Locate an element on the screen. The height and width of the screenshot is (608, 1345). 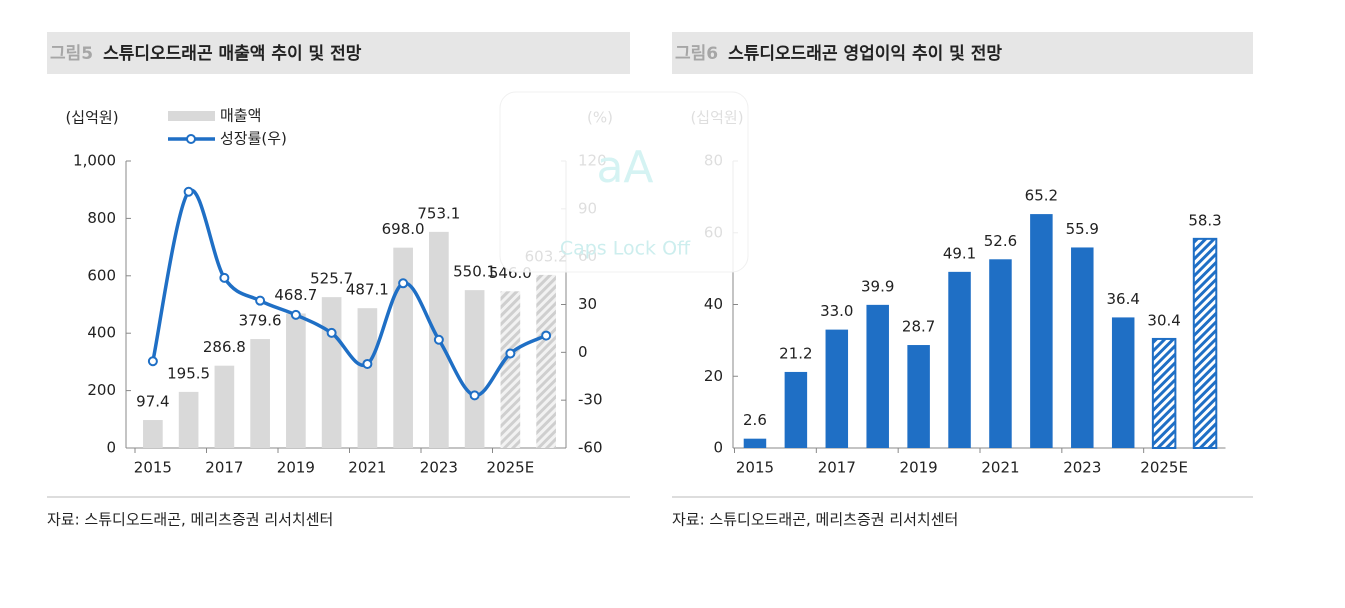
figure-label: 그림6 is located at coordinates (696, 54).